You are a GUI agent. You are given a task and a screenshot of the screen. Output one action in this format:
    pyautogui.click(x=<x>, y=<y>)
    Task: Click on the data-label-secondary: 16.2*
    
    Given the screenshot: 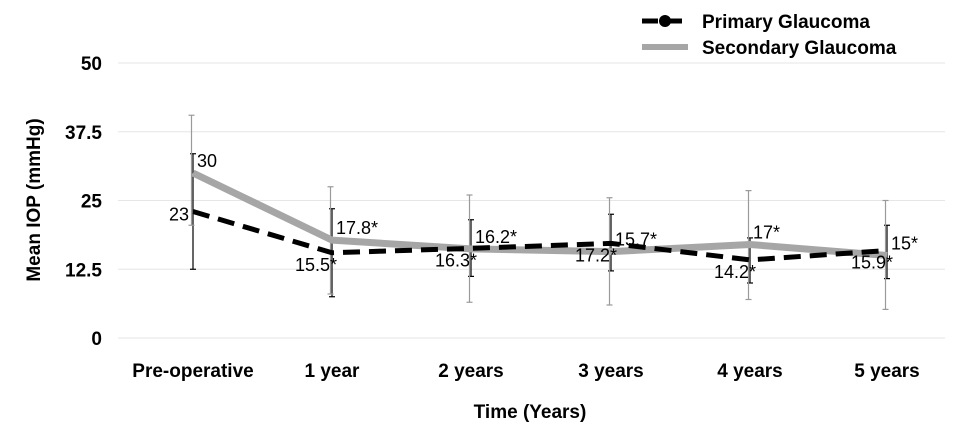 What is the action you would take?
    pyautogui.click(x=496, y=237)
    